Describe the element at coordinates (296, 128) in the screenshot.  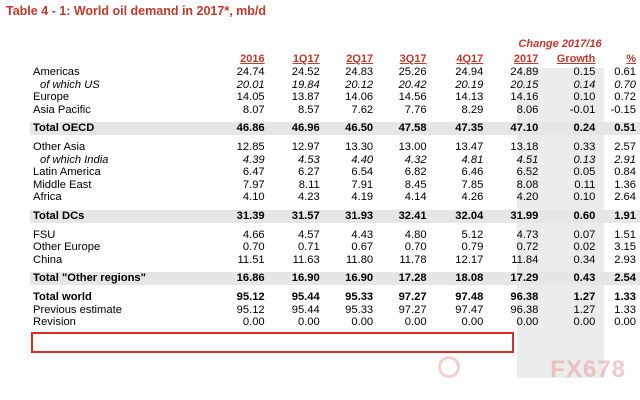
I see `cell-value: 46.96` at that location.